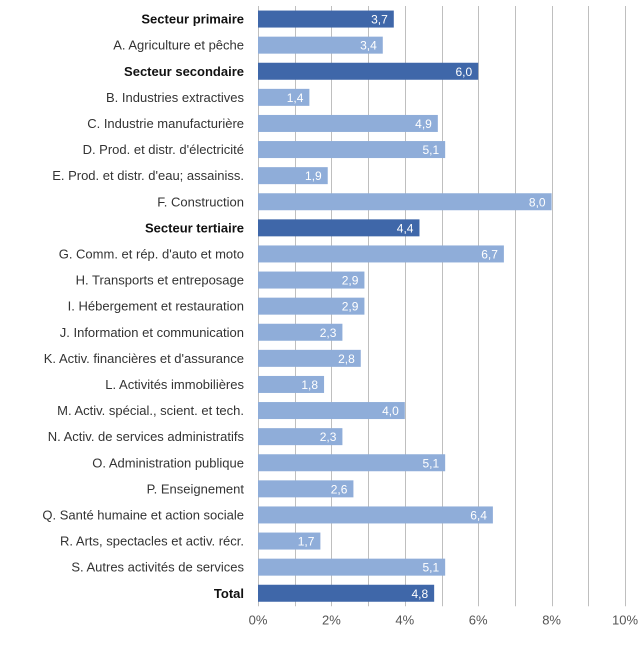 The width and height of the screenshot is (643, 646). What do you see at coordinates (163, 149) in the screenshot?
I see `category-label: D. Prod. et distr. d'électricité` at bounding box center [163, 149].